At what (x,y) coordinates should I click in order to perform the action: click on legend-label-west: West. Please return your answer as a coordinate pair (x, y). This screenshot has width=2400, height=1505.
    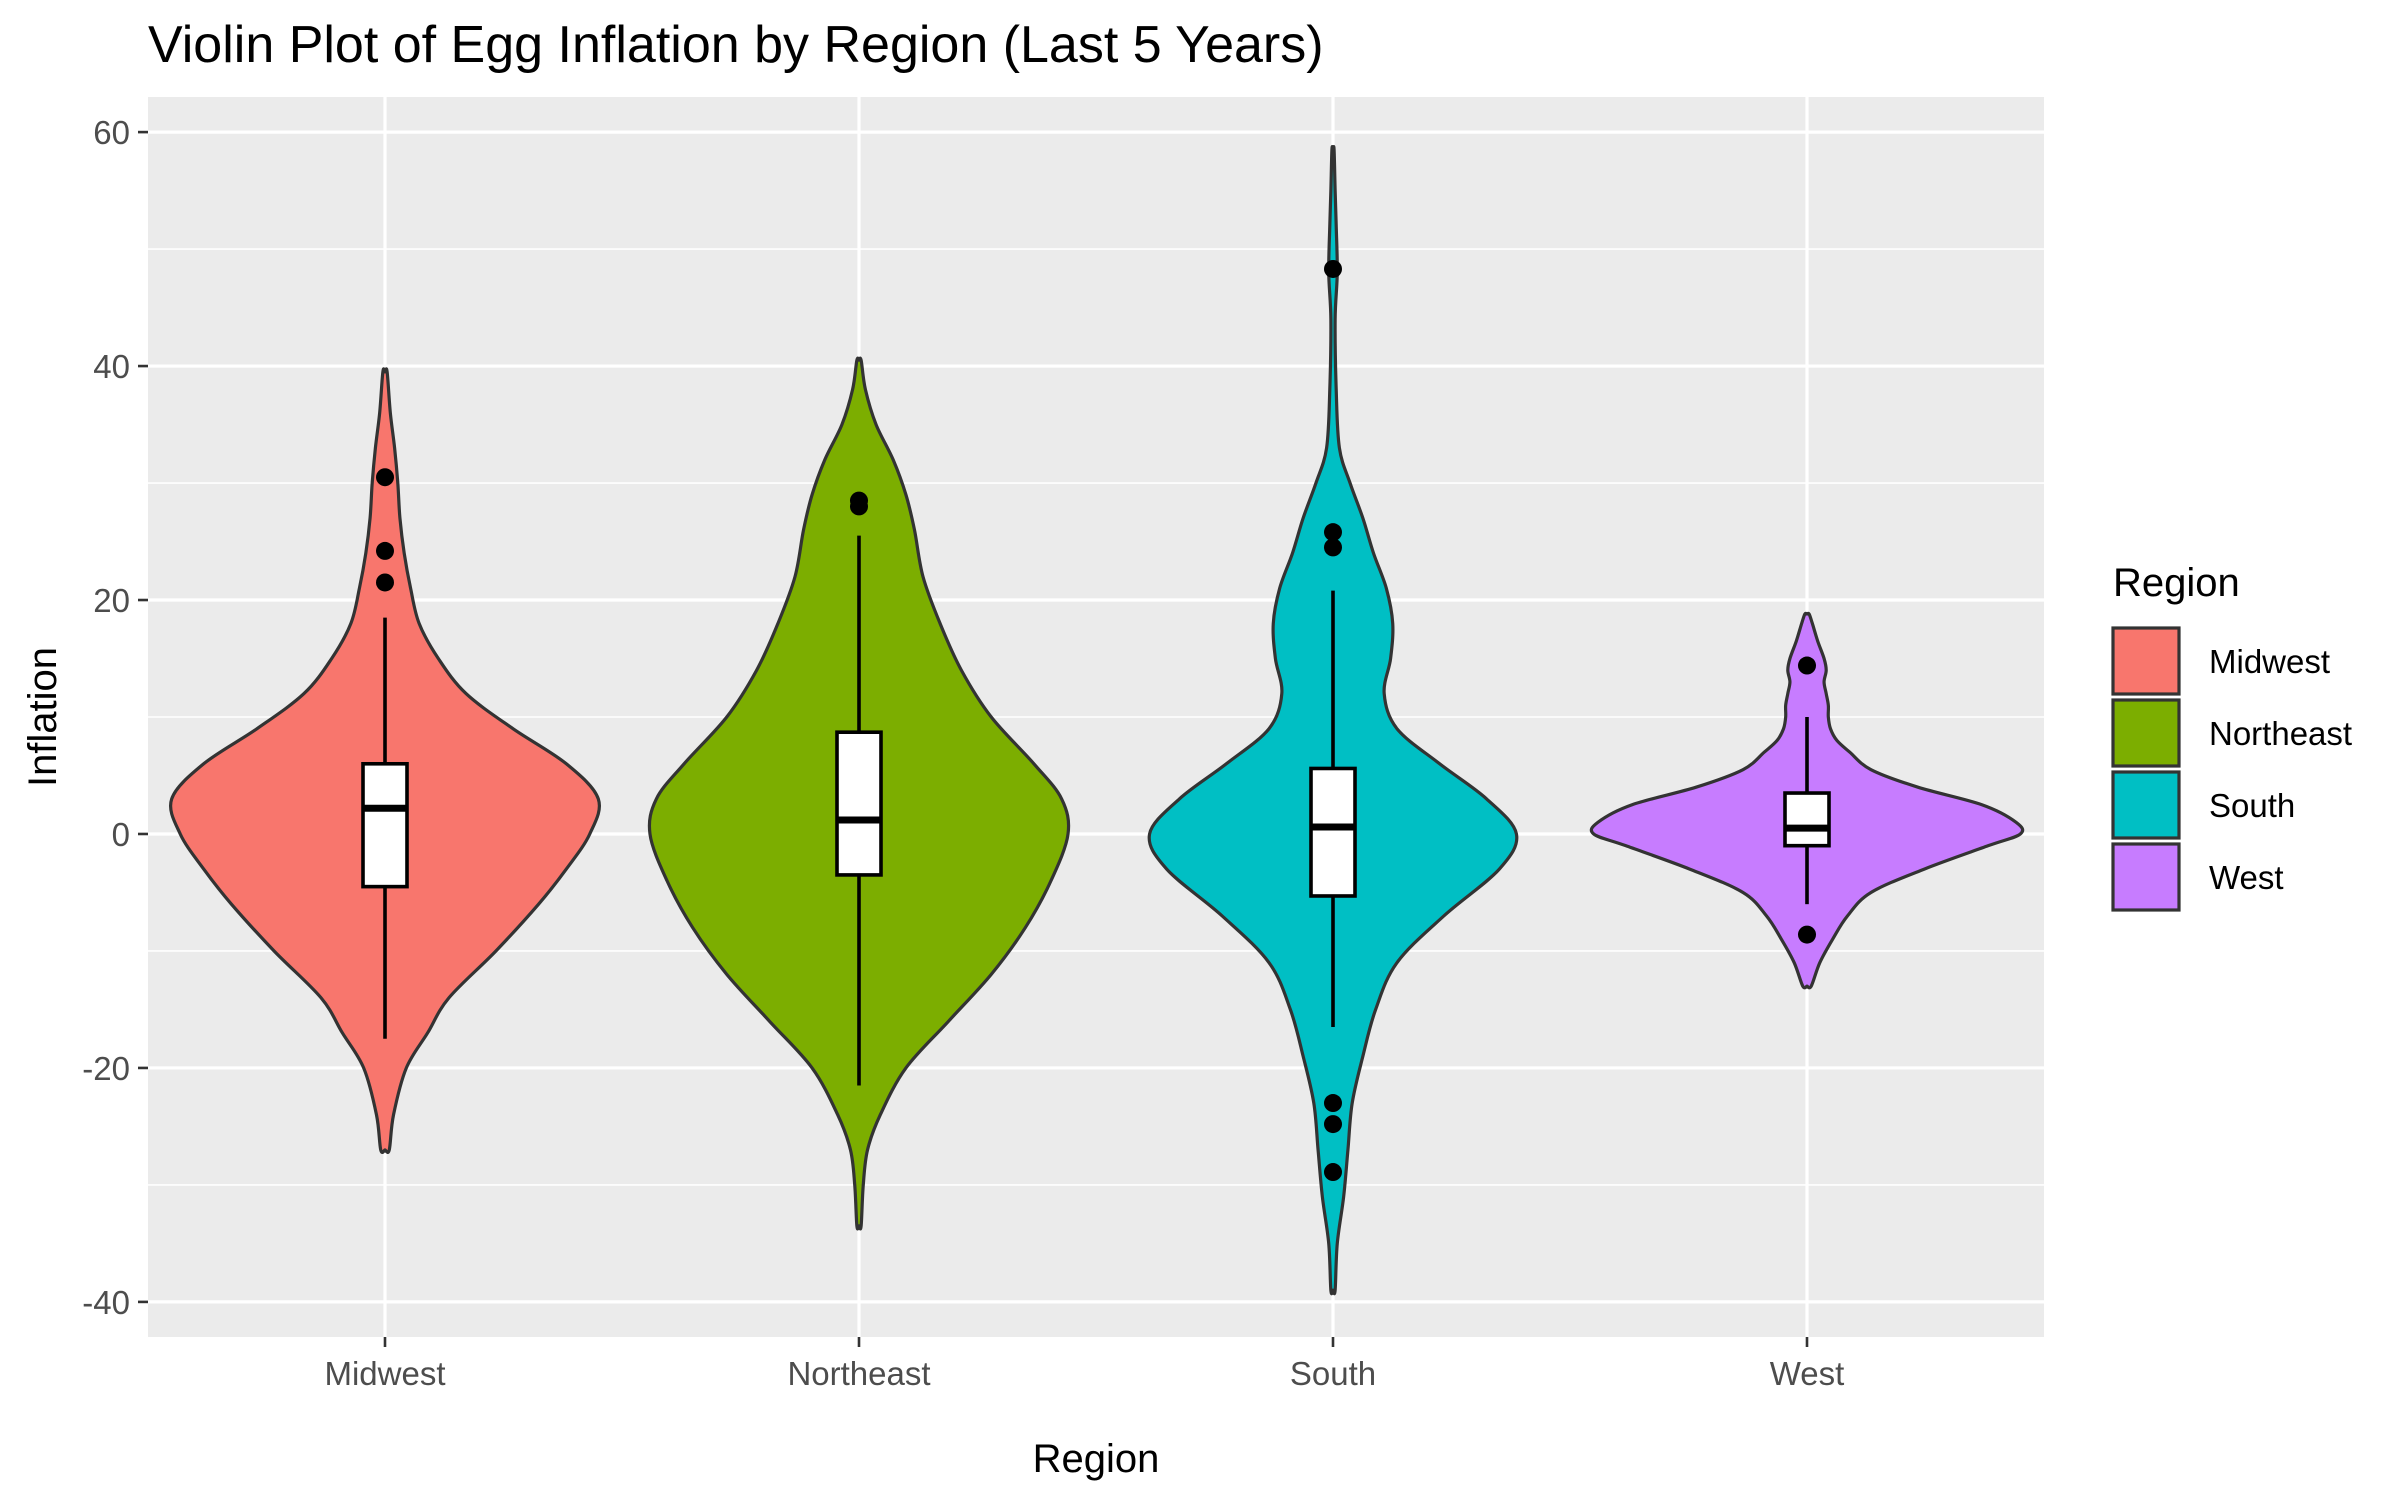
    Looking at the image, I should click on (2246, 877).